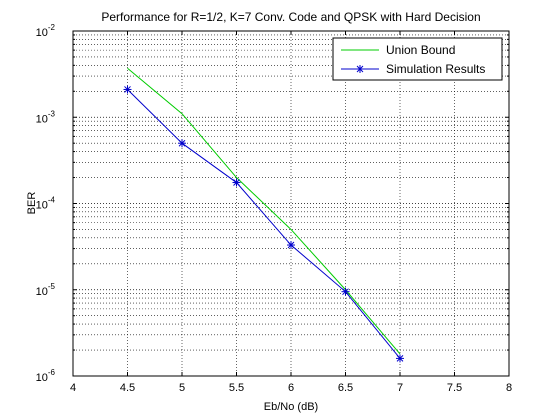  Describe the element at coordinates (420, 50) in the screenshot. I see `legend-label-1: Union Bound` at that location.